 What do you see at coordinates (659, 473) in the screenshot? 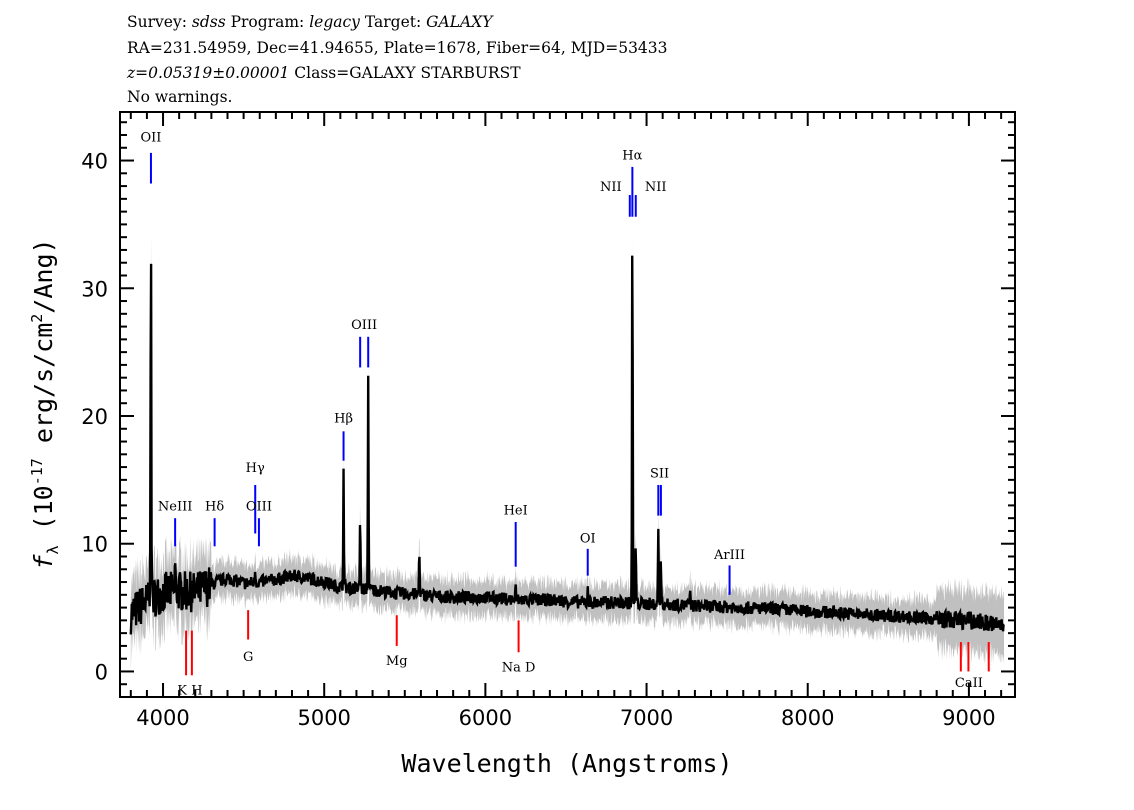
I see `line-marker-label: SII` at bounding box center [659, 473].